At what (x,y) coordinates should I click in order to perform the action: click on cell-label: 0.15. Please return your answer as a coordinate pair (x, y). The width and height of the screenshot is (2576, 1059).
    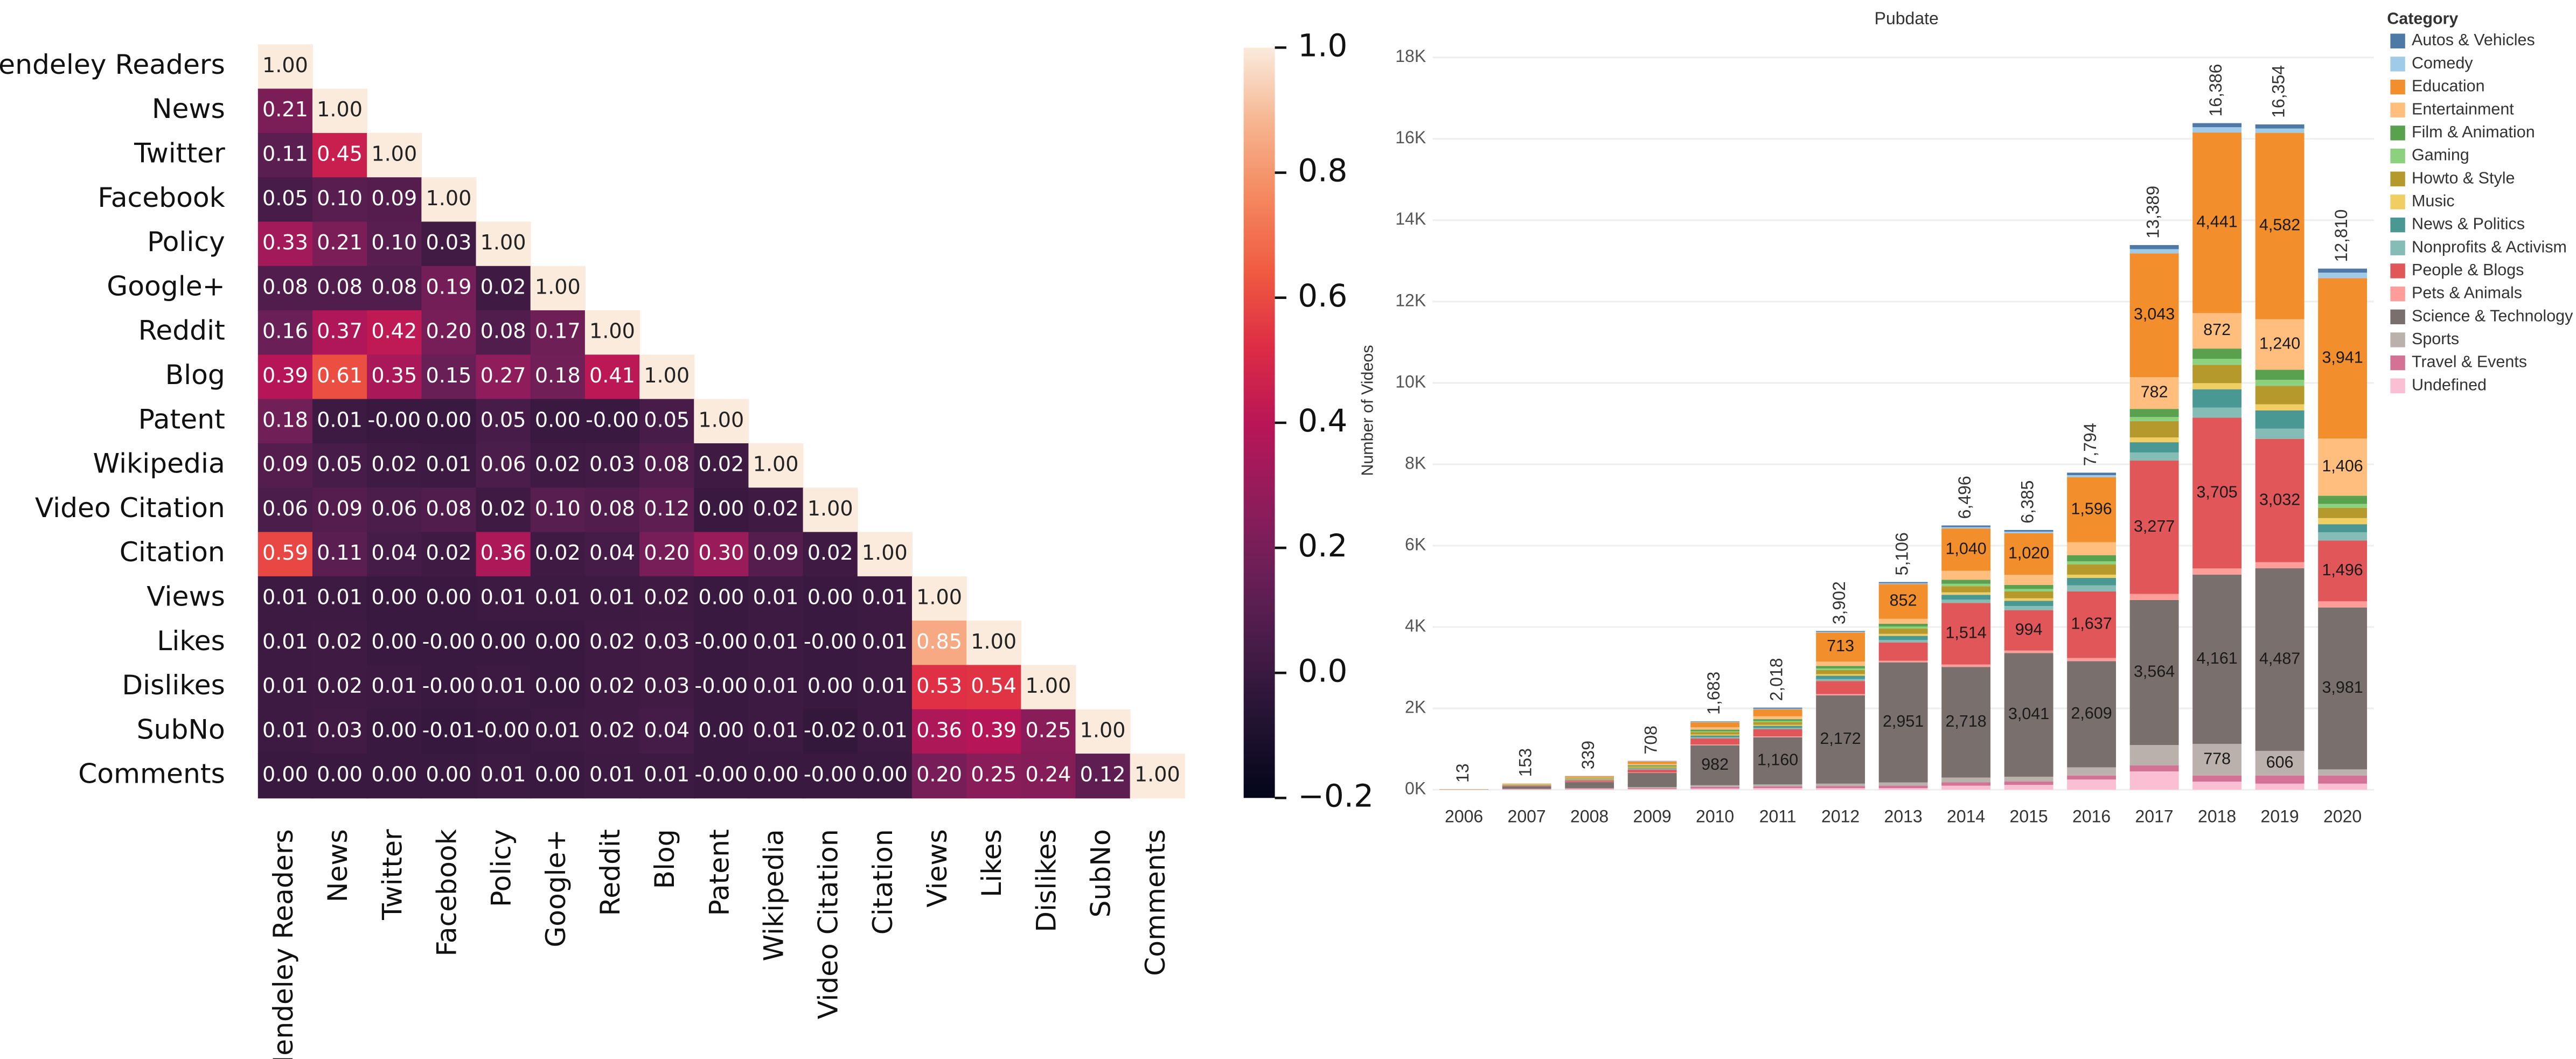
    Looking at the image, I should click on (449, 375).